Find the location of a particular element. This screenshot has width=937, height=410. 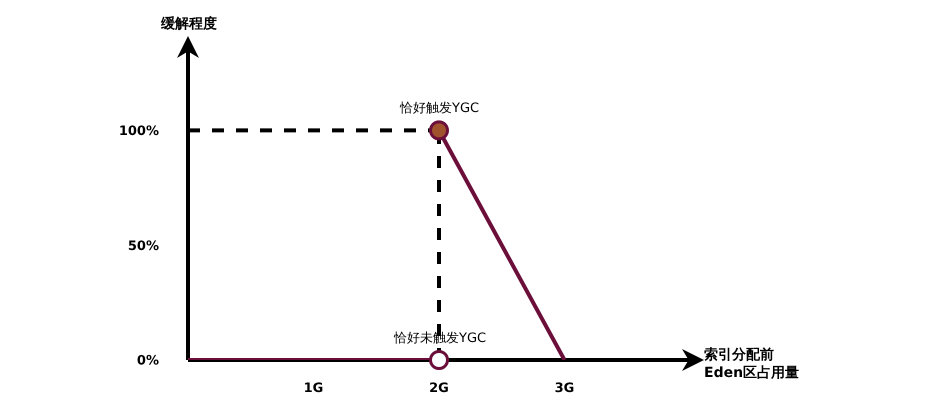

x-tick-label: 1G is located at coordinates (314, 388).